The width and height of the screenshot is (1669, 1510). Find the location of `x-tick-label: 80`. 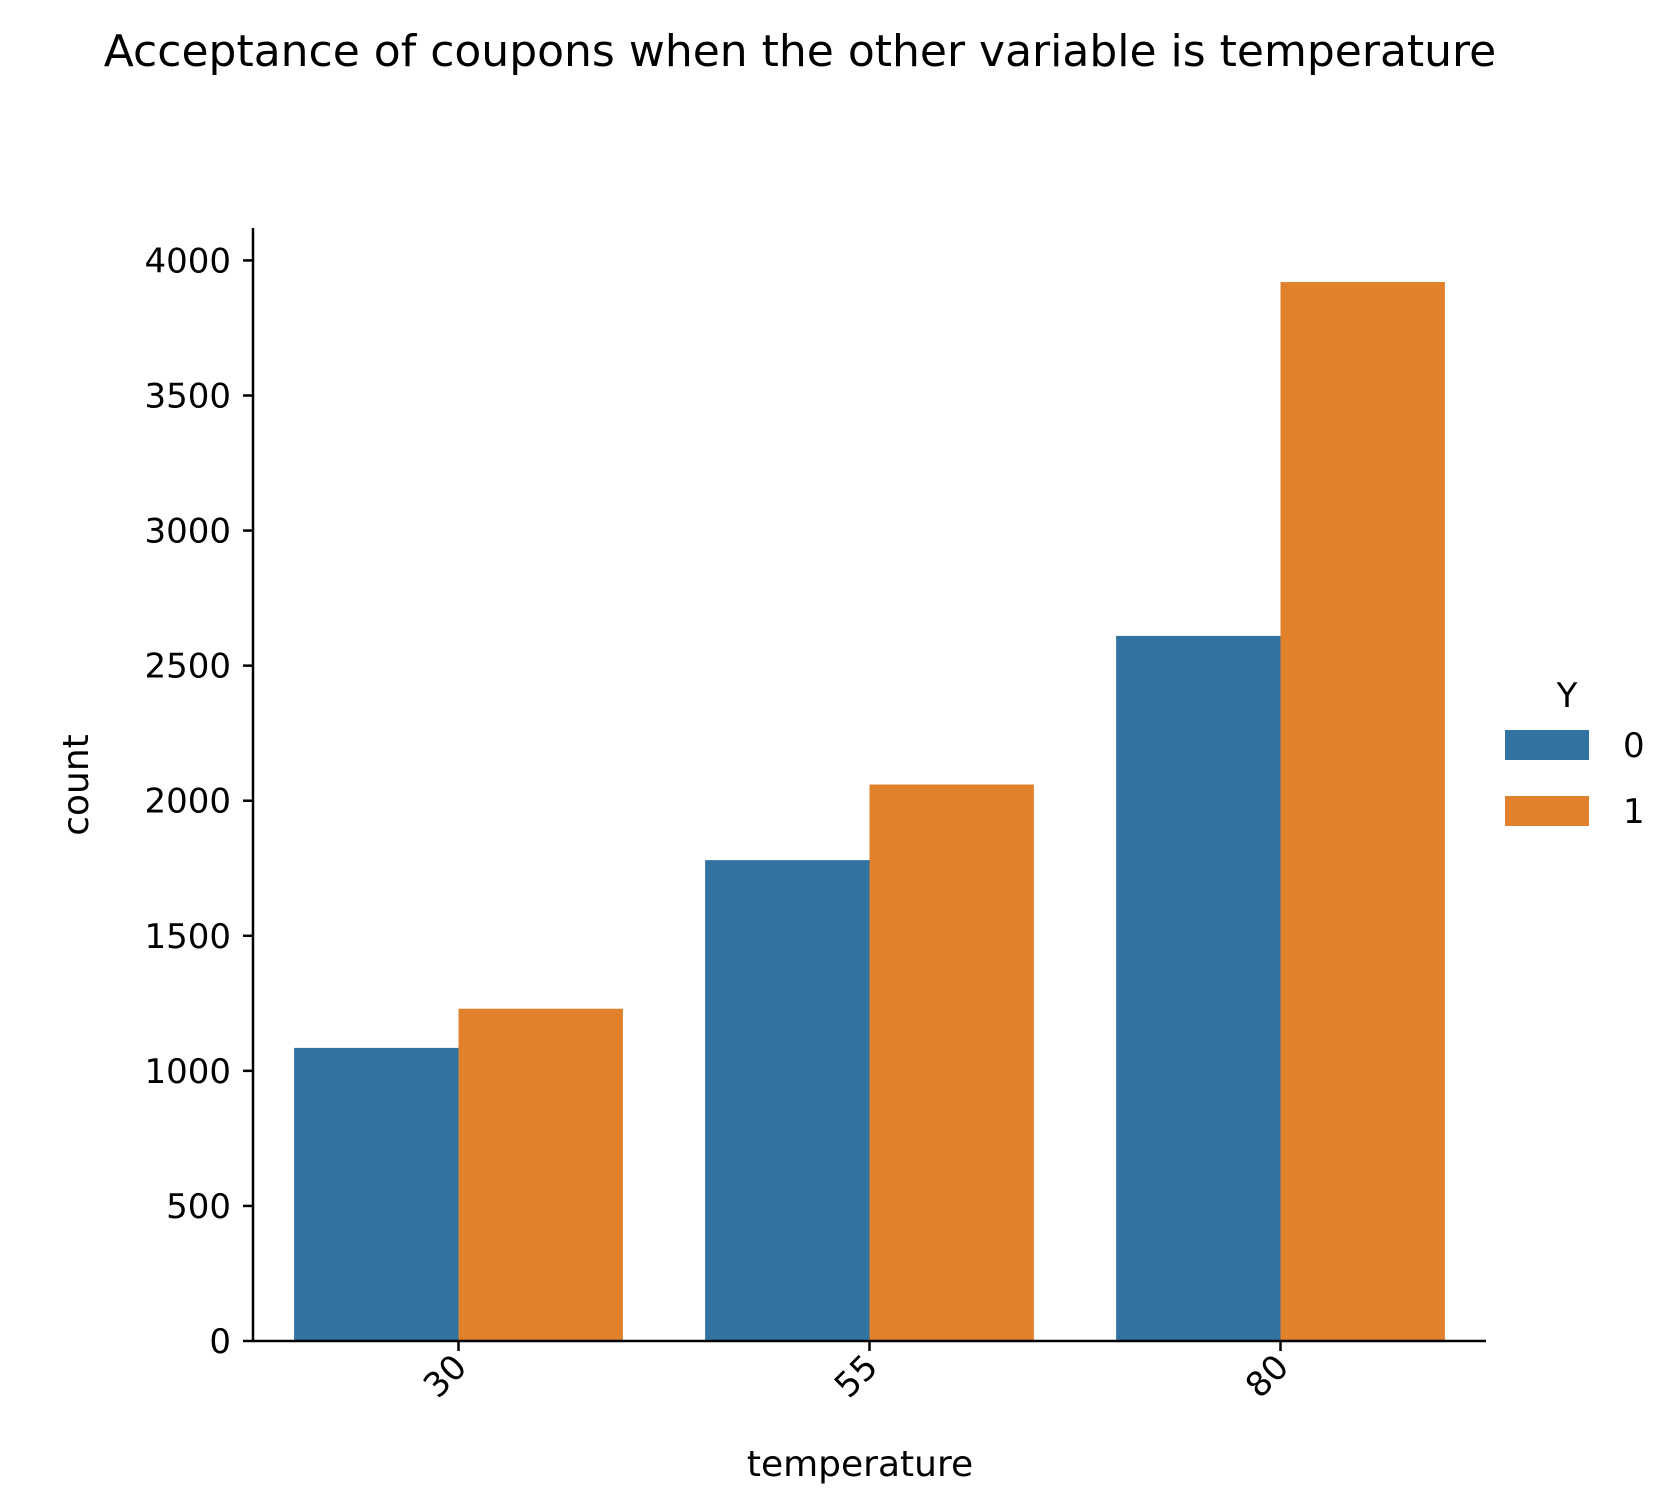

x-tick-label: 80 is located at coordinates (1267, 1376).